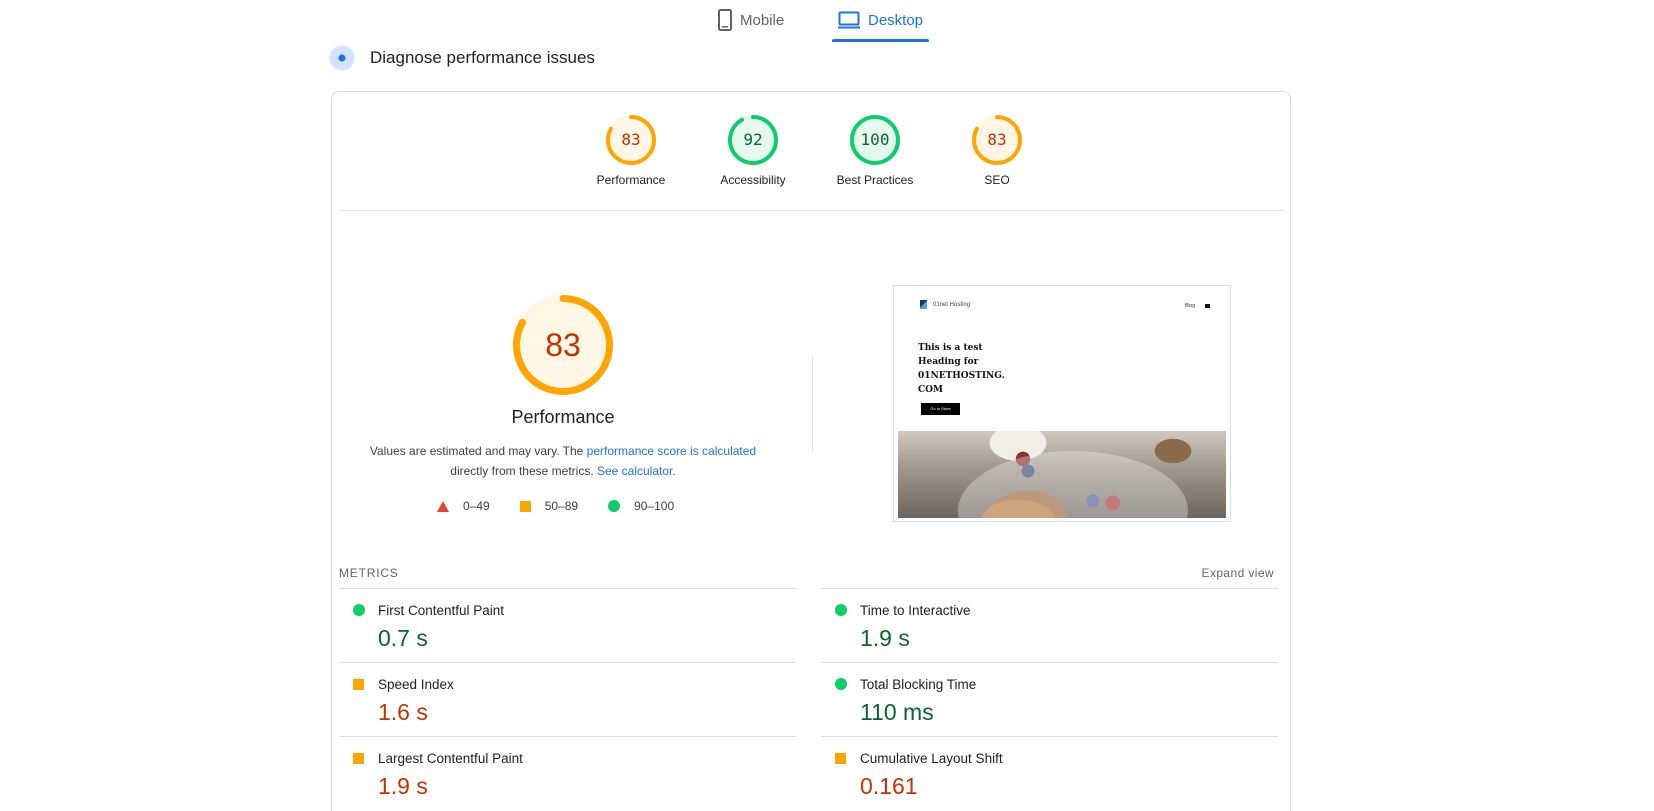 Image resolution: width=1654 pixels, height=811 pixels. What do you see at coordinates (931, 758) in the screenshot?
I see `metric-name: Cumulative Layout Shift` at bounding box center [931, 758].